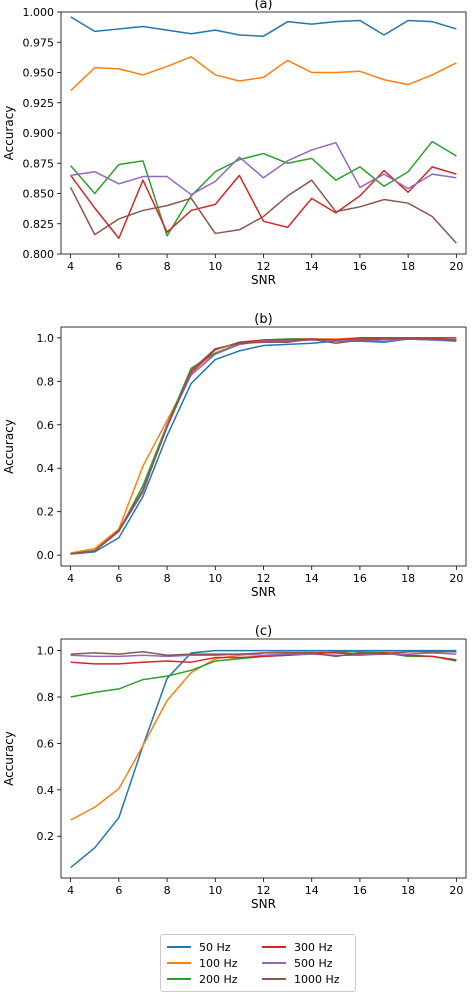  What do you see at coordinates (39, 103) in the screenshot?
I see `y-tick-label: 0.925` at bounding box center [39, 103].